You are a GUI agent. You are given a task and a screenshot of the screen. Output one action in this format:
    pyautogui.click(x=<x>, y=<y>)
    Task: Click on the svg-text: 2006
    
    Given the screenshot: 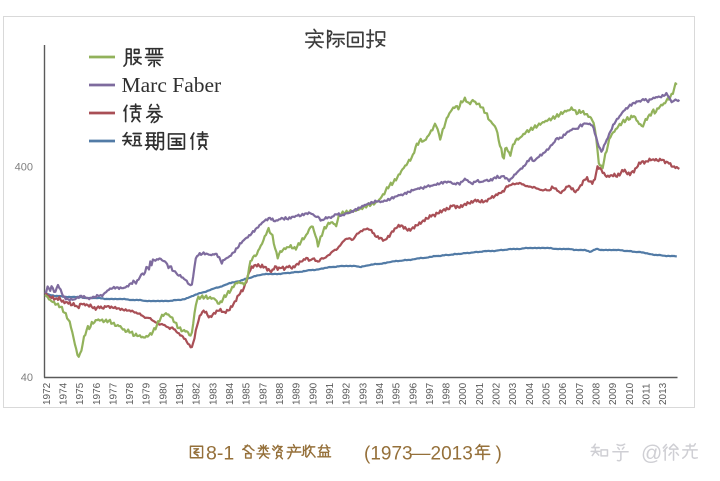 What is the action you would take?
    pyautogui.click(x=563, y=393)
    